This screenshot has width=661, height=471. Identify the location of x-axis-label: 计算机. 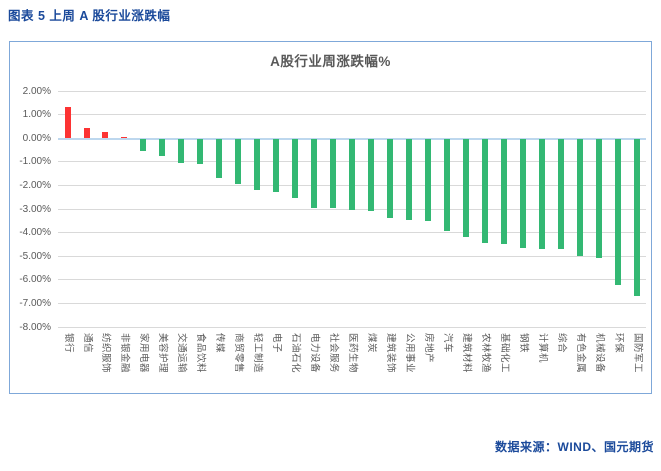
(542, 347).